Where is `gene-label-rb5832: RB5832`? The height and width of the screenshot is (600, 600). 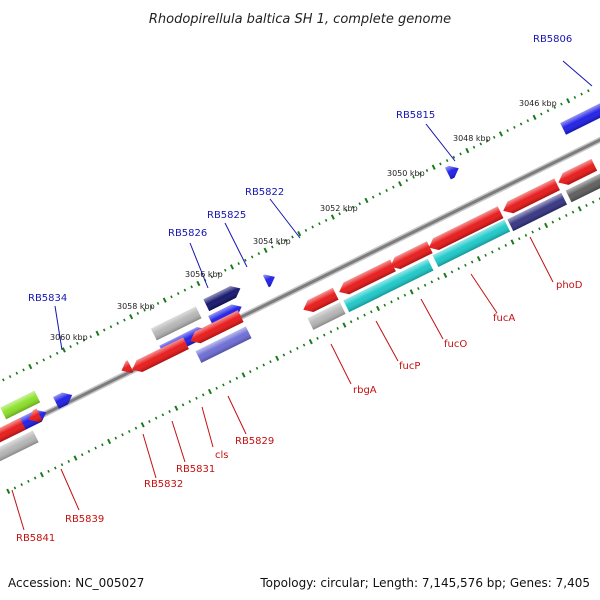 gene-label-rb5832: RB5832 is located at coordinates (163, 484).